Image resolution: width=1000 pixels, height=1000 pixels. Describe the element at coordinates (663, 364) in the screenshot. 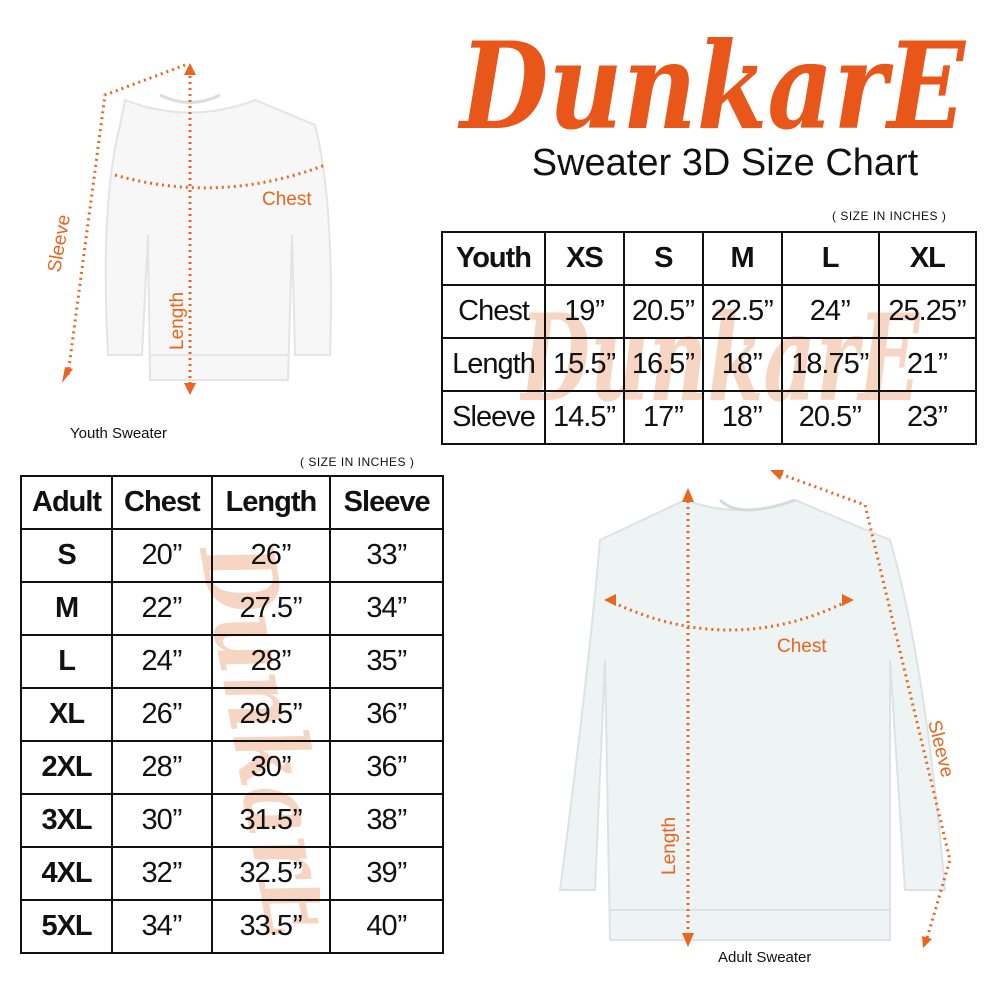

I see `cell: 16.5’’` at that location.